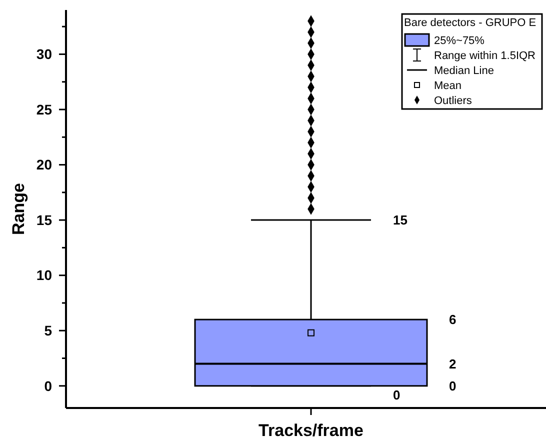 The image size is (546, 446). Describe the element at coordinates (448, 86) in the screenshot. I see `annotation: Mean` at that location.